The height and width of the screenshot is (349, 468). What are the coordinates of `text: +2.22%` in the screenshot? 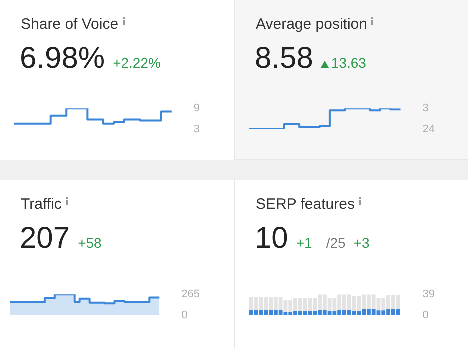 It's located at (137, 63).